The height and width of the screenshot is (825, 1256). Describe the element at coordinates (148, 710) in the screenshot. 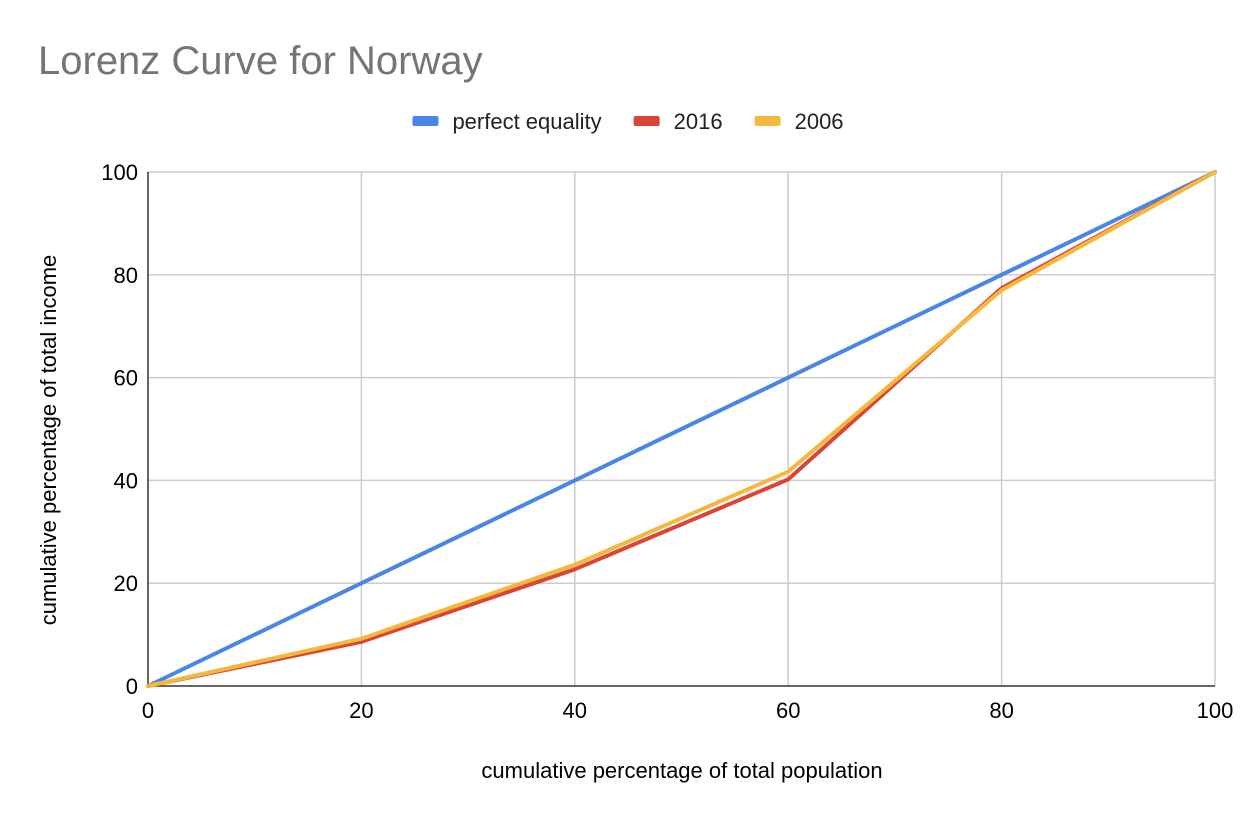

I see `x-tick-label: 0` at that location.